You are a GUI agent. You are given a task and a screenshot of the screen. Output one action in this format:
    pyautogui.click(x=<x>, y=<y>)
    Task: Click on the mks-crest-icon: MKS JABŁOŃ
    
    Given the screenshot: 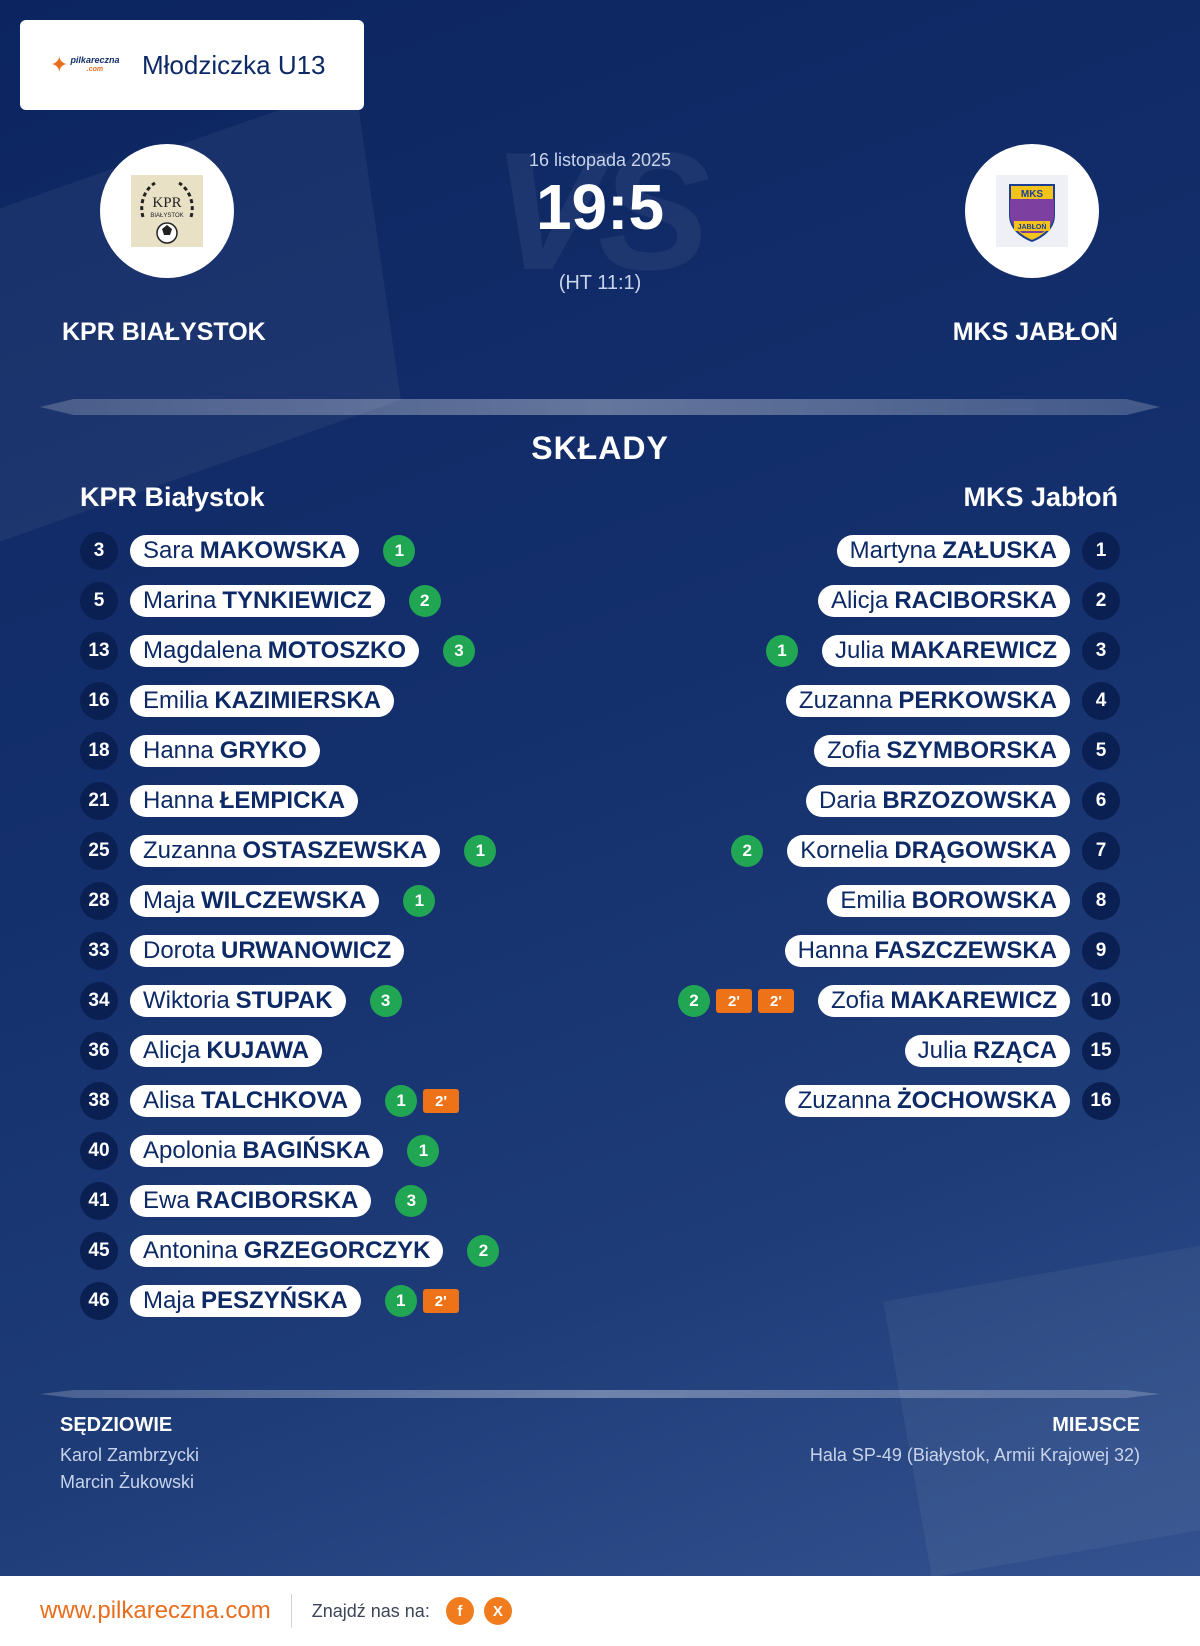 What is the action you would take?
    pyautogui.click(x=1032, y=211)
    